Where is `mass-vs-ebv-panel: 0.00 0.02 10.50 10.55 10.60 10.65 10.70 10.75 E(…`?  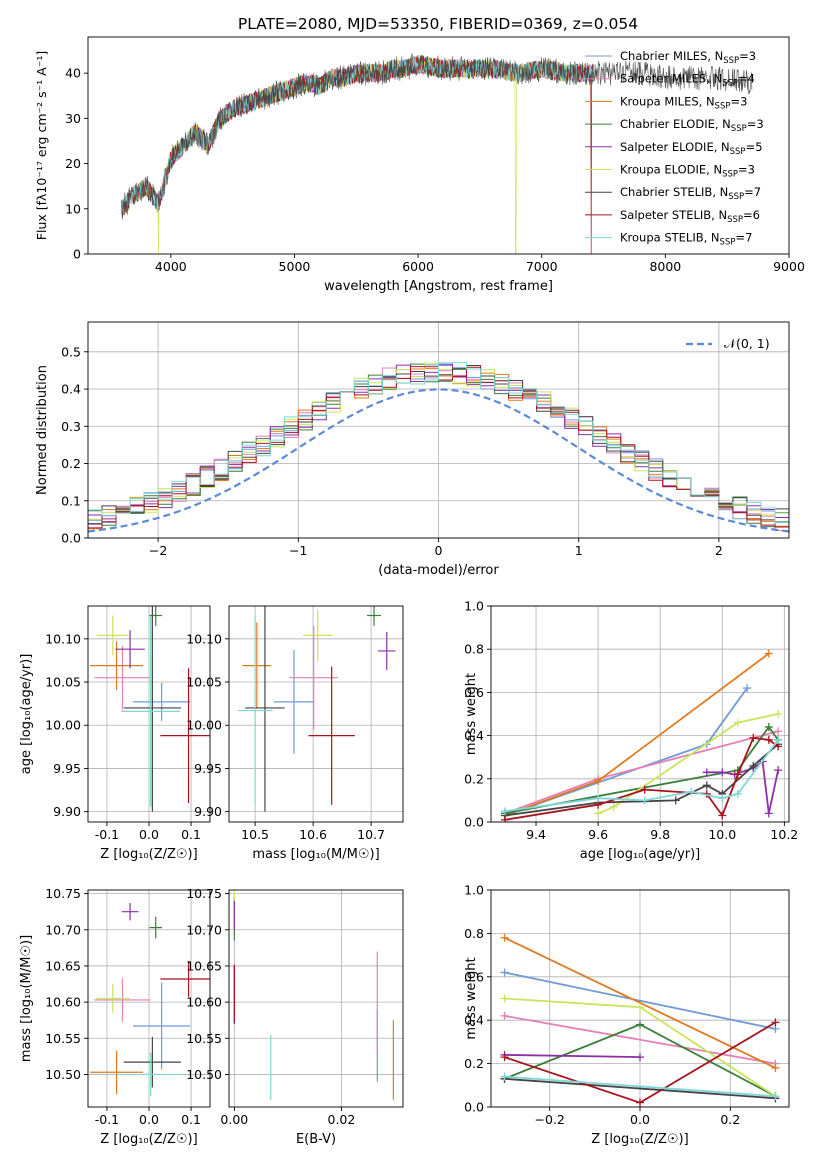
mass-vs-ebv-panel: 0.00 0.02 10.50 10.55 10.60 10.65 10.70 10.75 E(… is located at coordinates (295, 1016).